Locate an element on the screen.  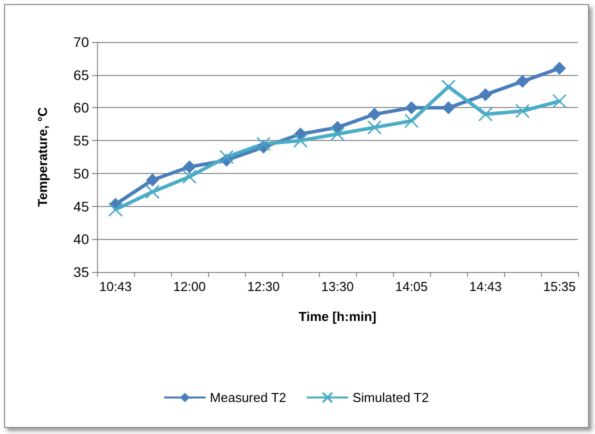
x-tick-label: 14:43 is located at coordinates (485, 286).